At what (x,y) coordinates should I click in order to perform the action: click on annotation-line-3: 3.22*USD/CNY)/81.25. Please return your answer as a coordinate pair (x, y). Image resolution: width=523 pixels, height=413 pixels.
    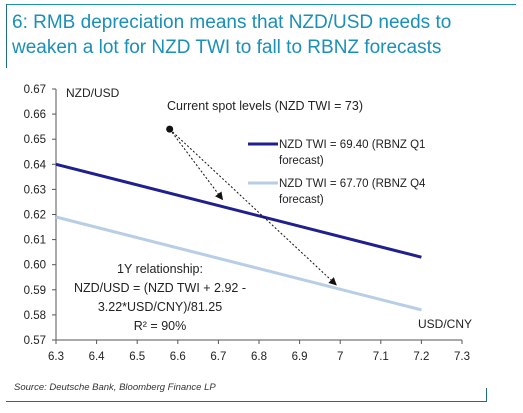
    Looking at the image, I should click on (160, 307).